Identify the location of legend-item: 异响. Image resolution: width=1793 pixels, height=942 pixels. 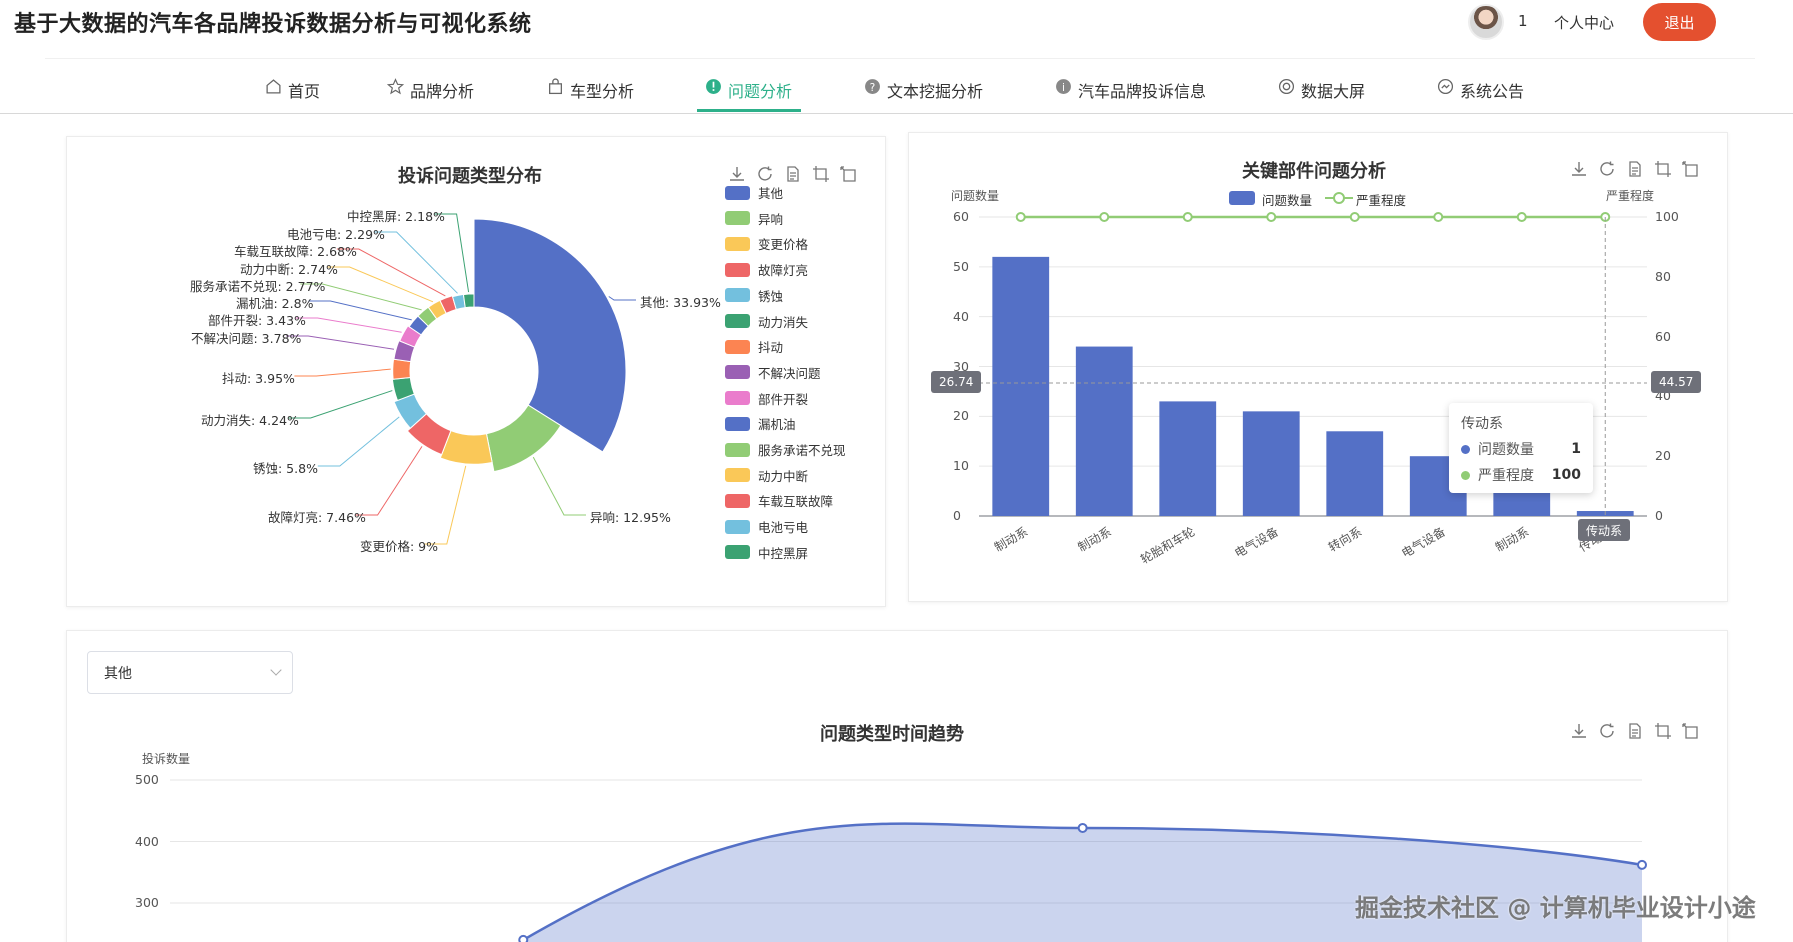
(754, 218).